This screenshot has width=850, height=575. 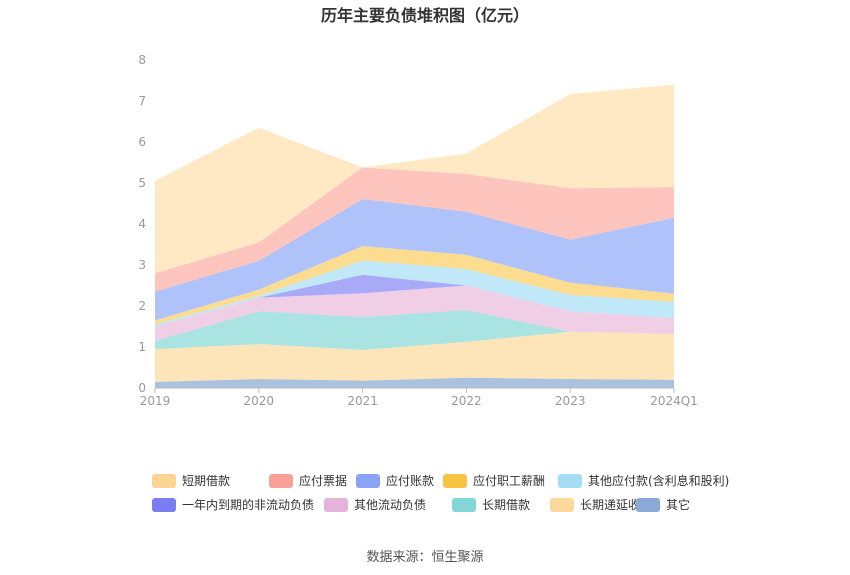 What do you see at coordinates (142, 224) in the screenshot?
I see `y-tick-label: 4` at bounding box center [142, 224].